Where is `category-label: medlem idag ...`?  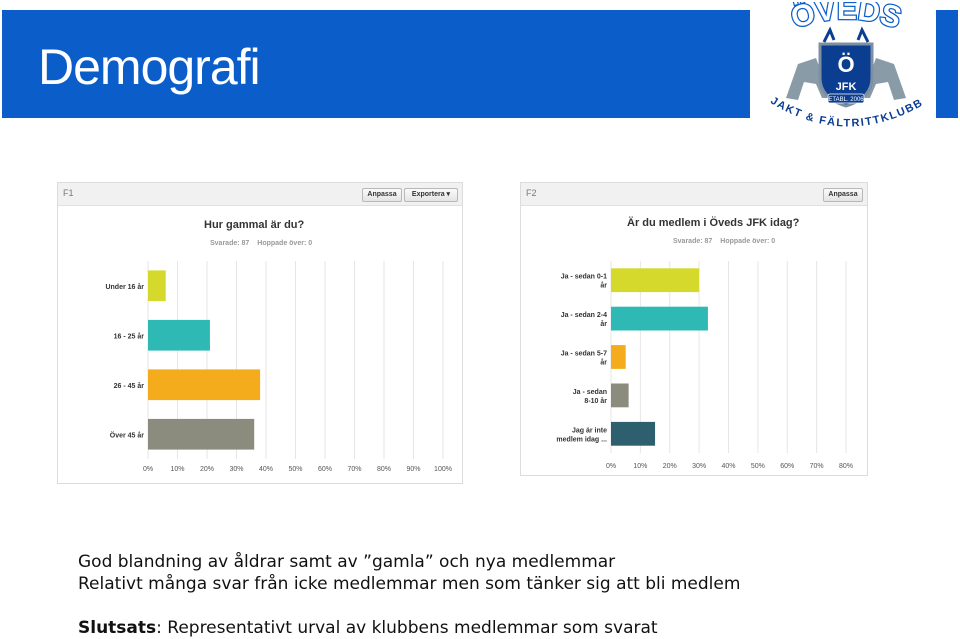 category-label: medlem idag ... is located at coordinates (581, 439).